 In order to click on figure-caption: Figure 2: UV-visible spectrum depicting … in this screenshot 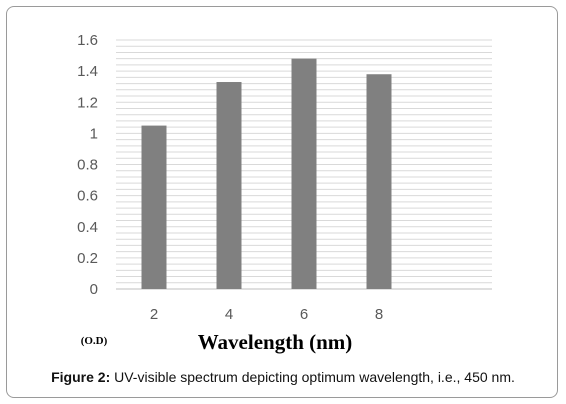, I will do `click(283, 377)`.